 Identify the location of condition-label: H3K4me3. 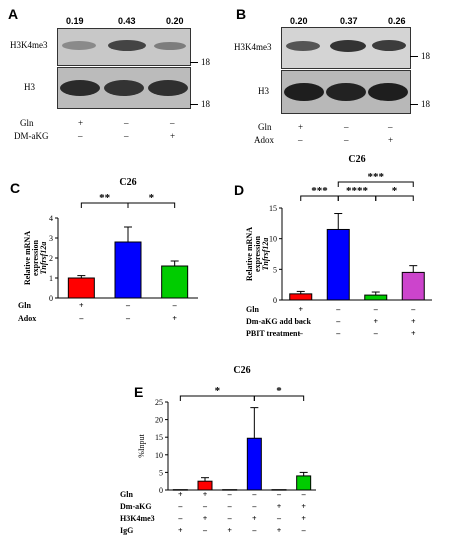
(137, 518).